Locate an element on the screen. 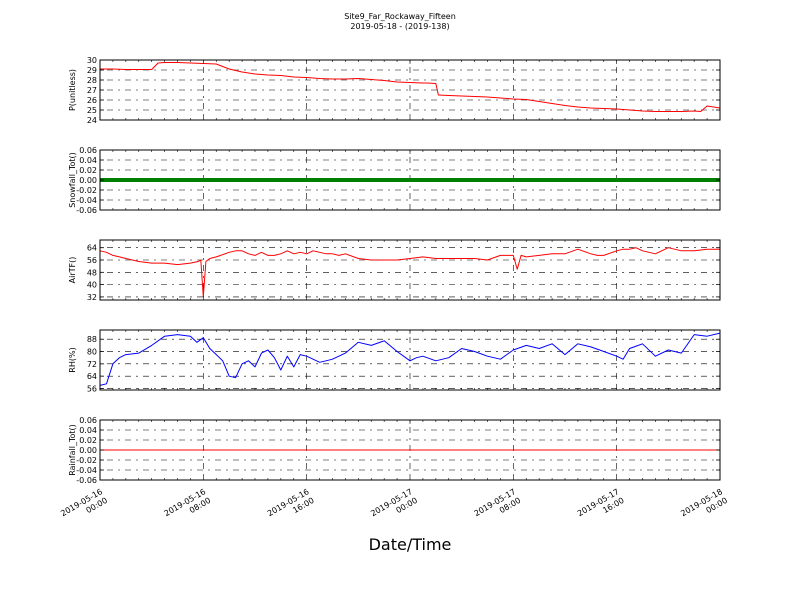  panel-3-ytick-label-2: 48 is located at coordinates (92, 272).